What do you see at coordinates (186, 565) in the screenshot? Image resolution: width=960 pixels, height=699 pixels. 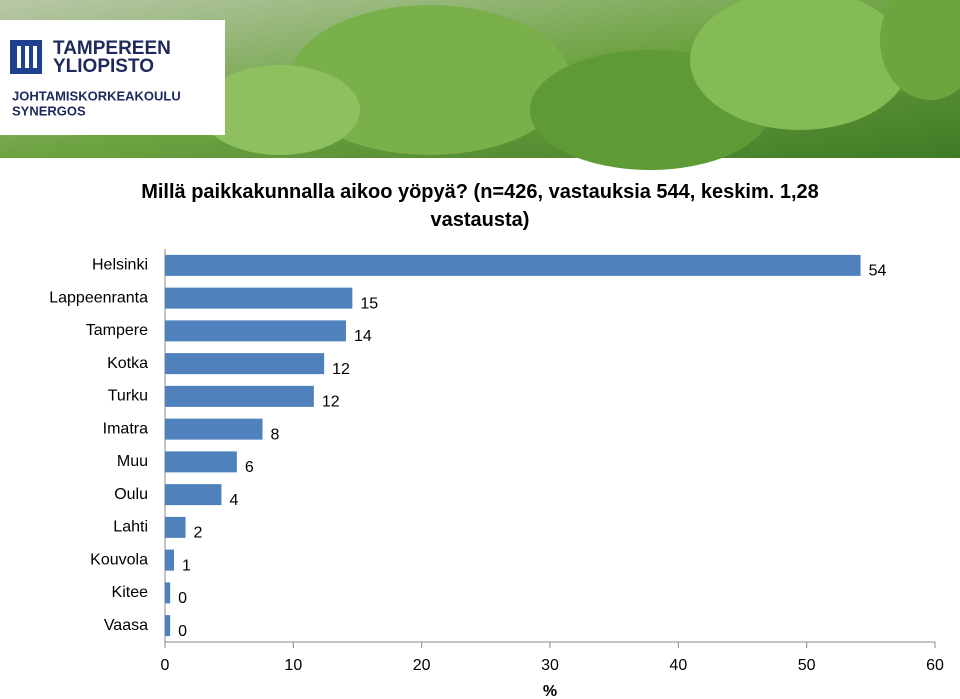 I see `value-label: 1` at bounding box center [186, 565].